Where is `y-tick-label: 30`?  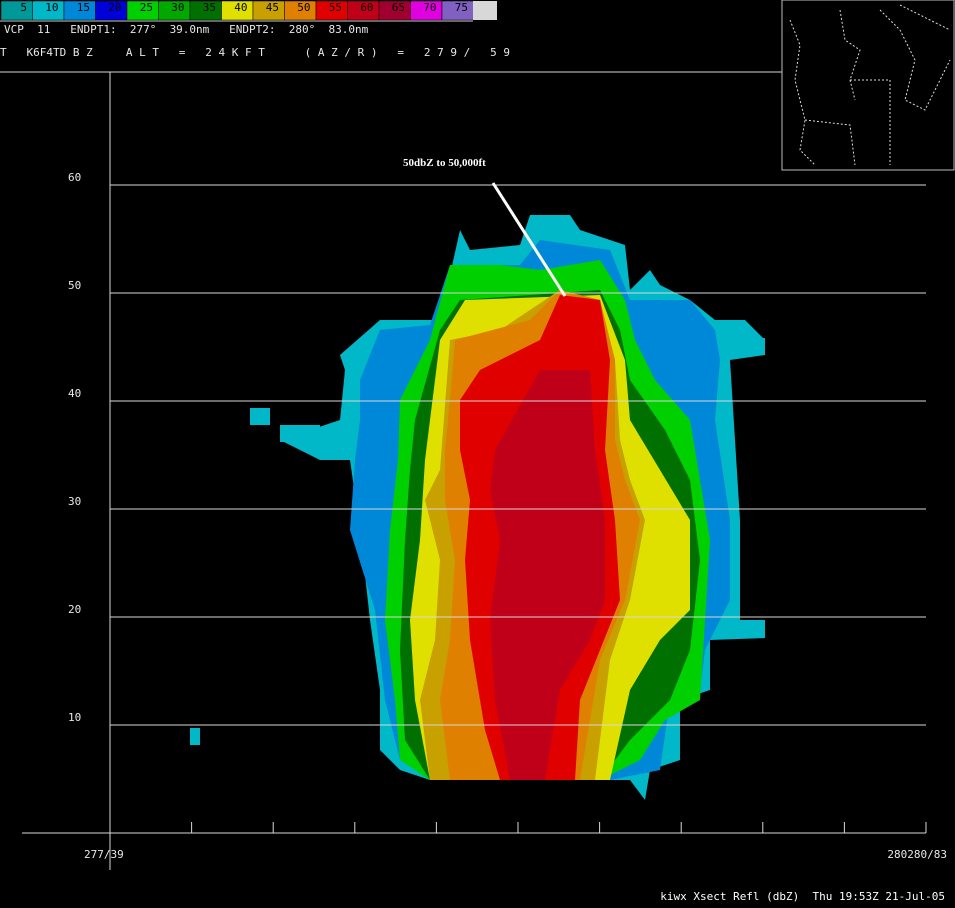
y-tick-label: 30 is located at coordinates (74, 501).